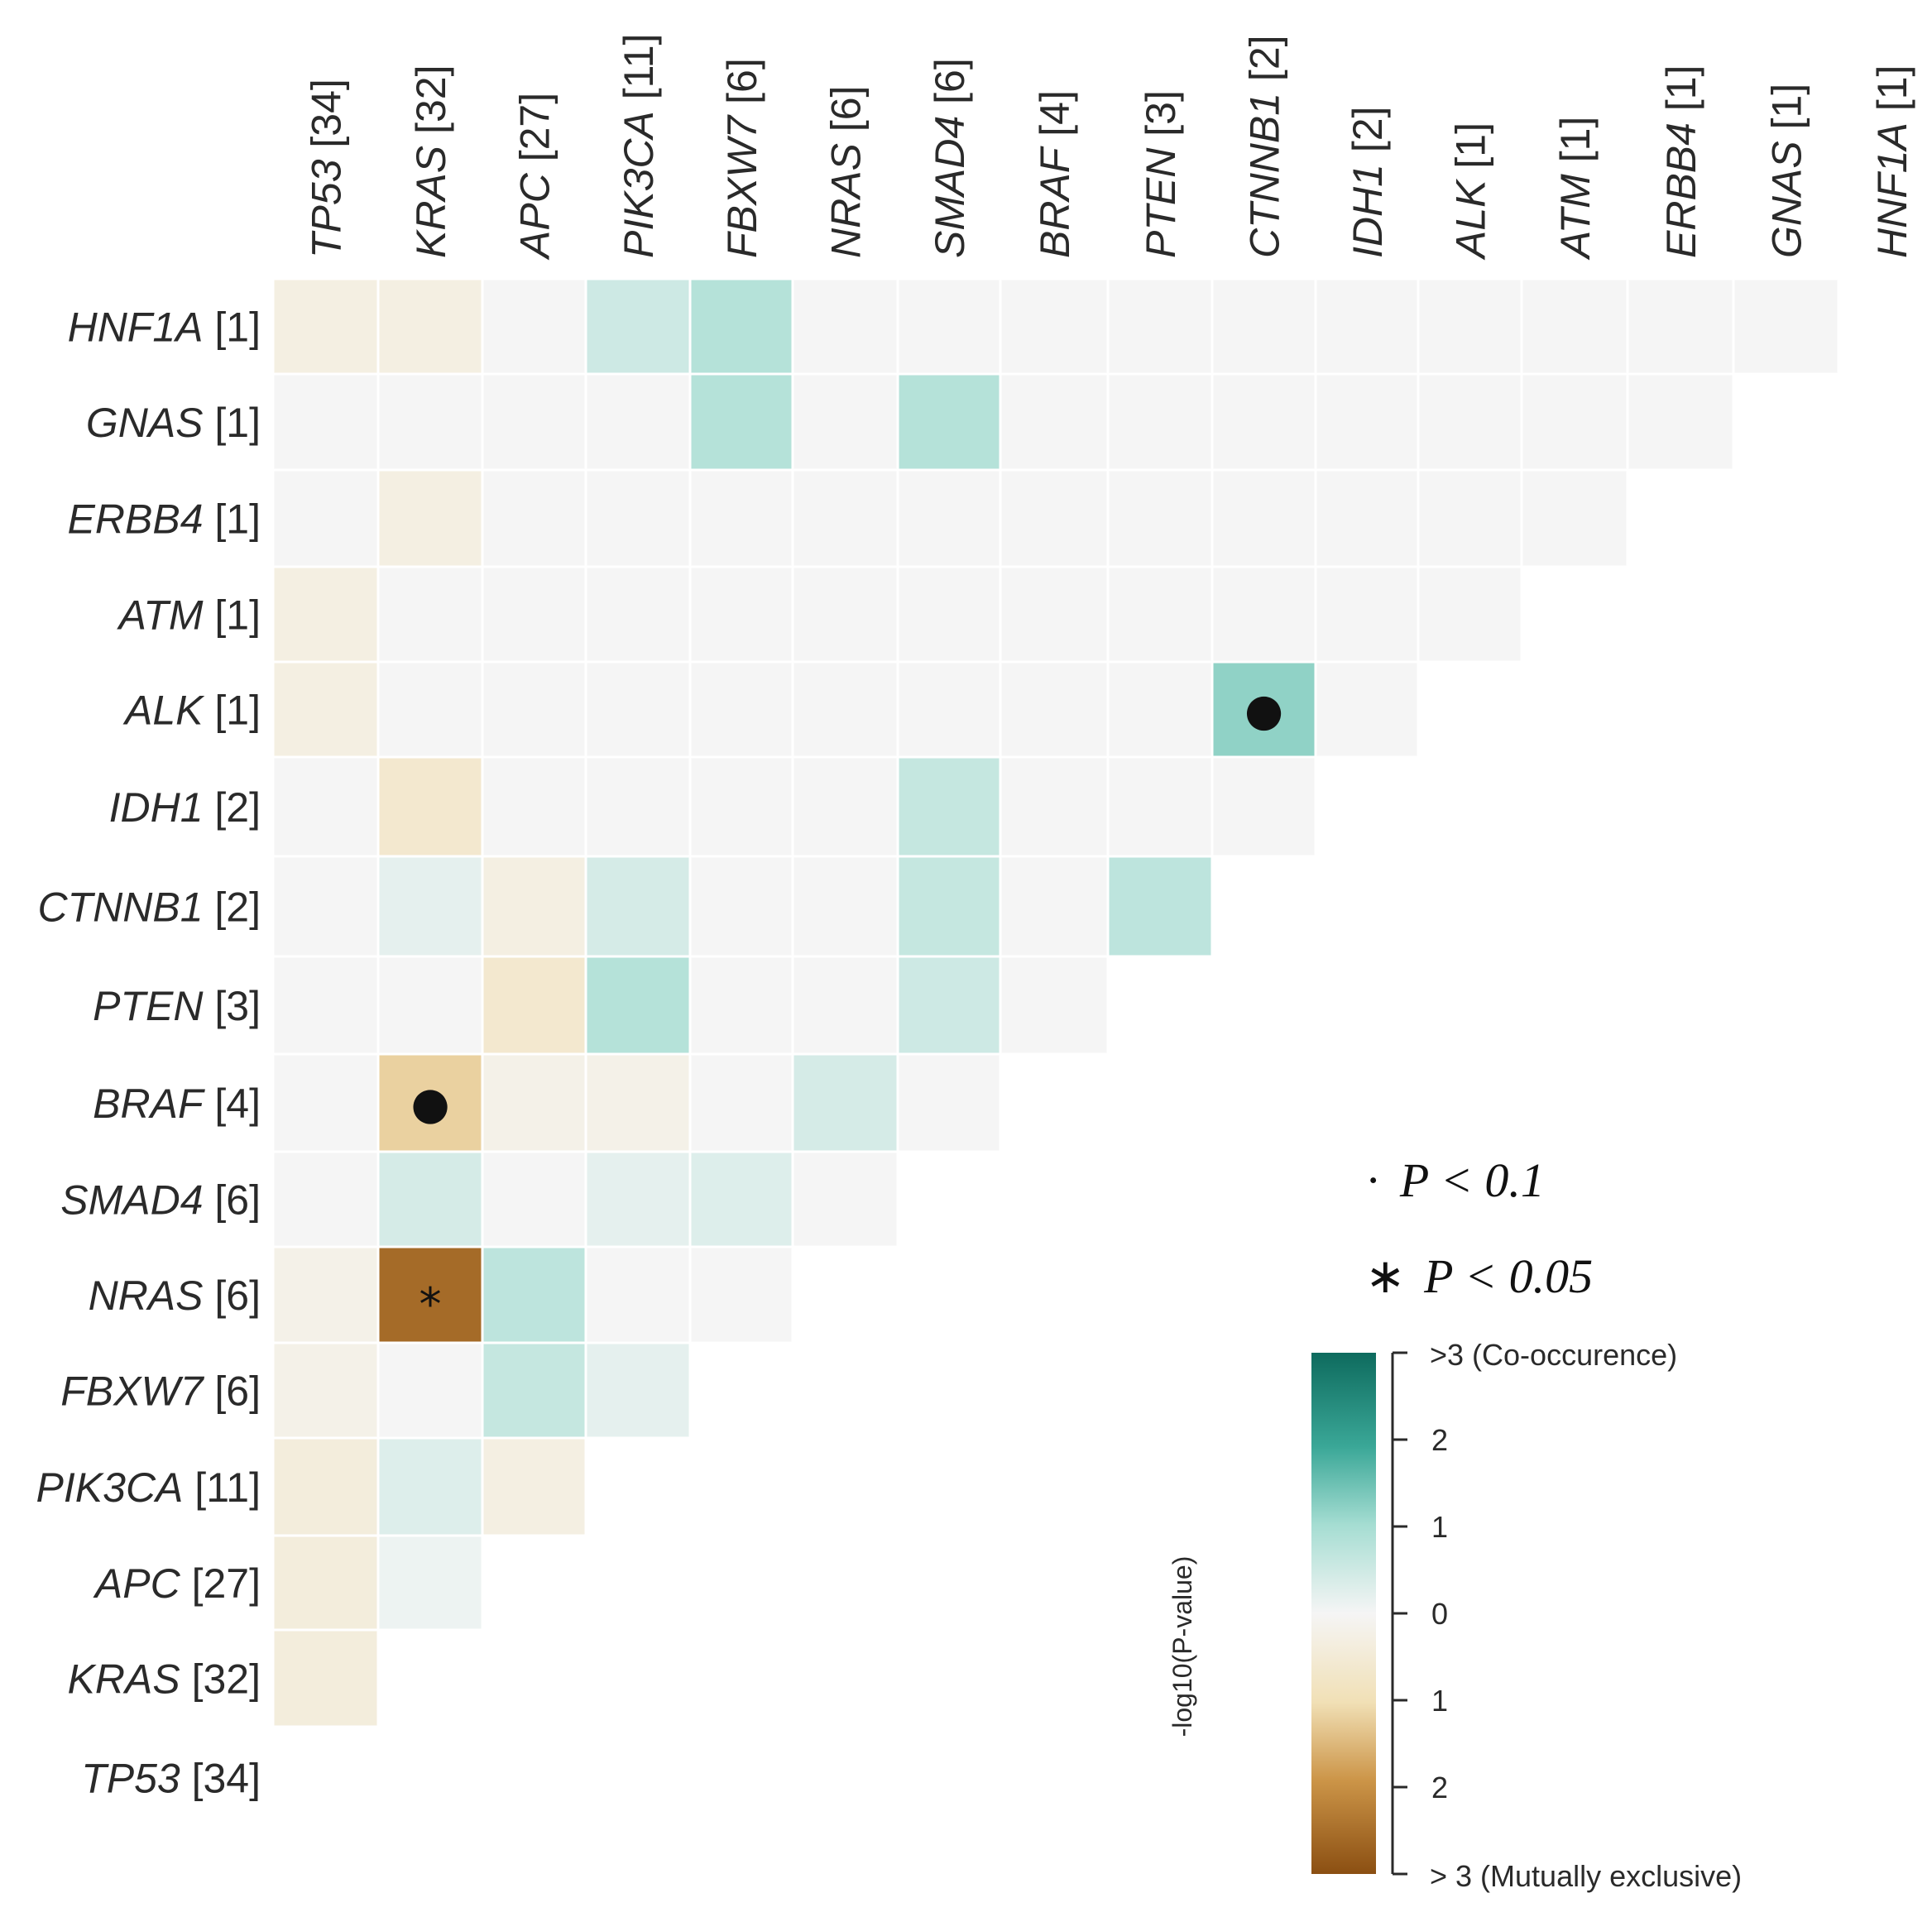  Describe the element at coordinates (742, 158) in the screenshot. I see `col-label-fbxw7: FBXW7 [6]` at that location.